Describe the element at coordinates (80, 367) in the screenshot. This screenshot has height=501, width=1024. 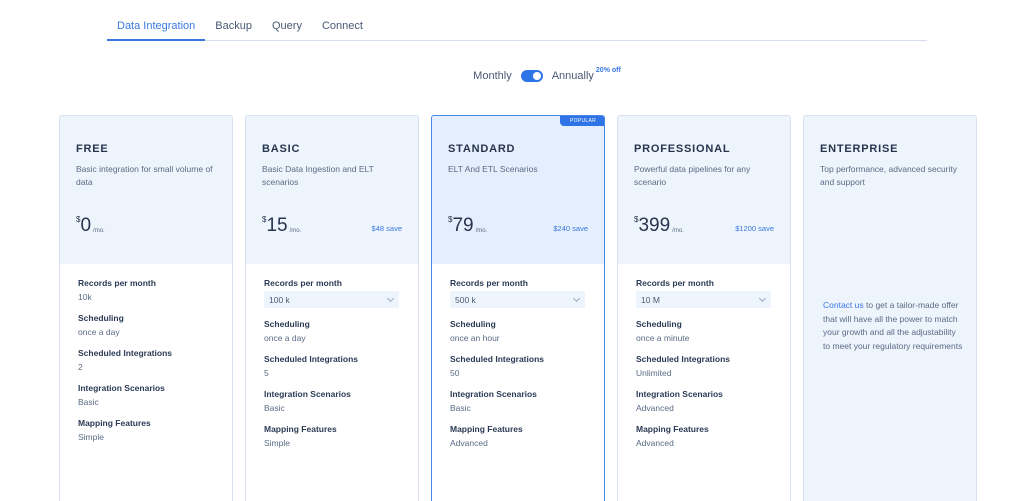
I see `feature-value: 2` at that location.